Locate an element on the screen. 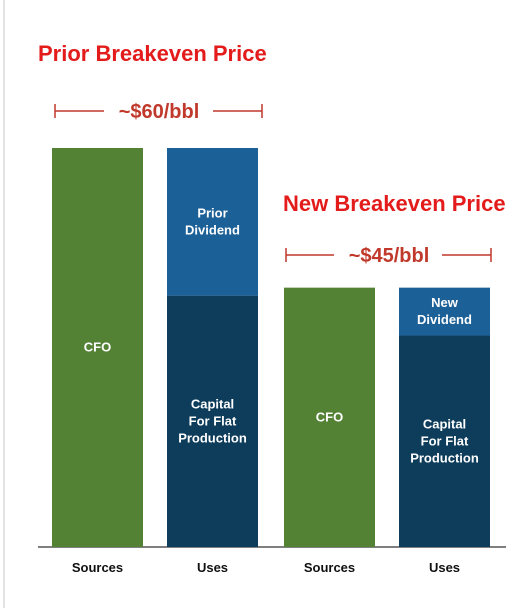 This screenshot has height=608, width=528. price-label-prior: ~$60/bbl is located at coordinates (159, 112).